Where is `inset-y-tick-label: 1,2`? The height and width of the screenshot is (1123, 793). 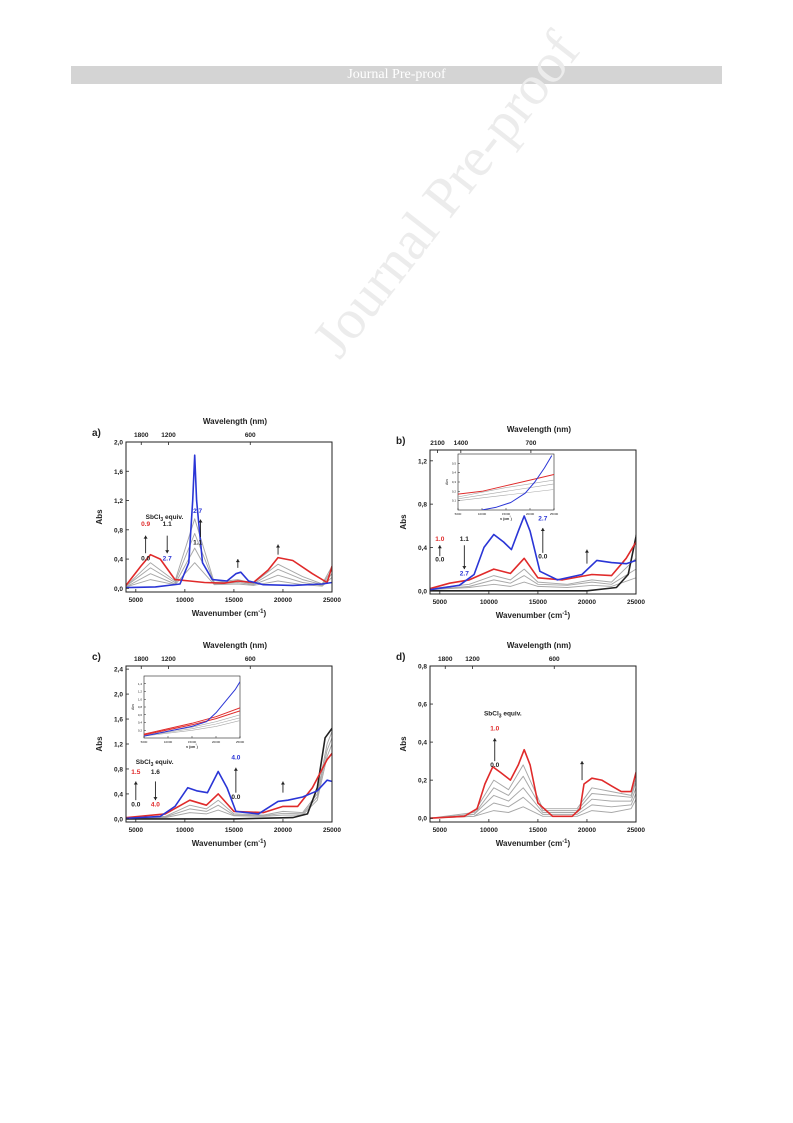 inset-y-tick-label: 1,2 is located at coordinates (140, 692).